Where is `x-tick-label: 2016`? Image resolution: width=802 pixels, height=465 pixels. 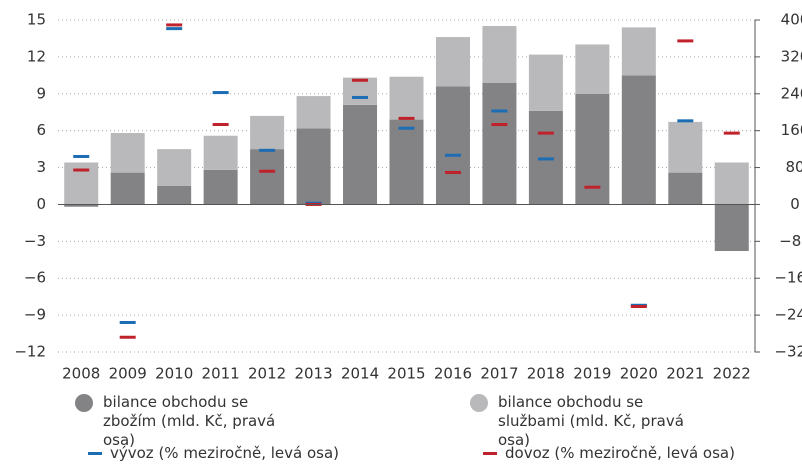 x-tick-label: 2016 is located at coordinates (453, 374).